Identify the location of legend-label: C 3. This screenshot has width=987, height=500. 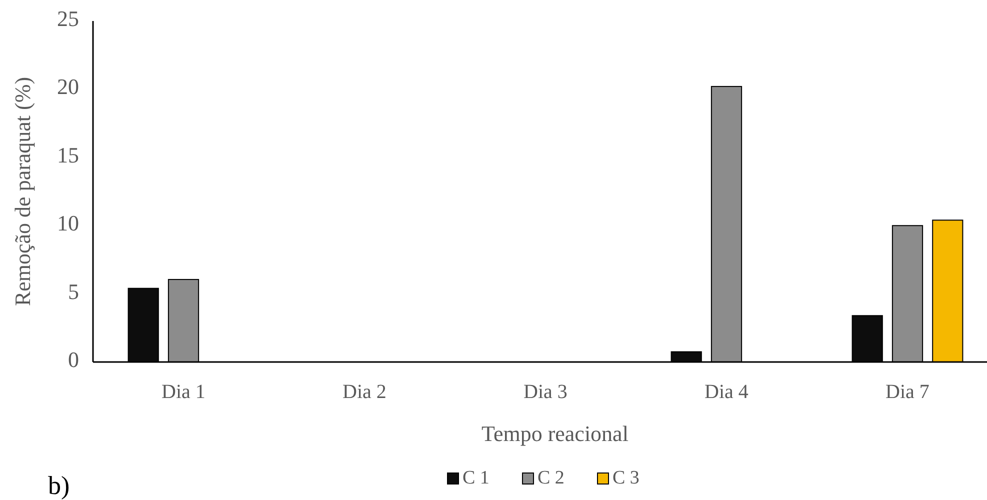
(626, 477).